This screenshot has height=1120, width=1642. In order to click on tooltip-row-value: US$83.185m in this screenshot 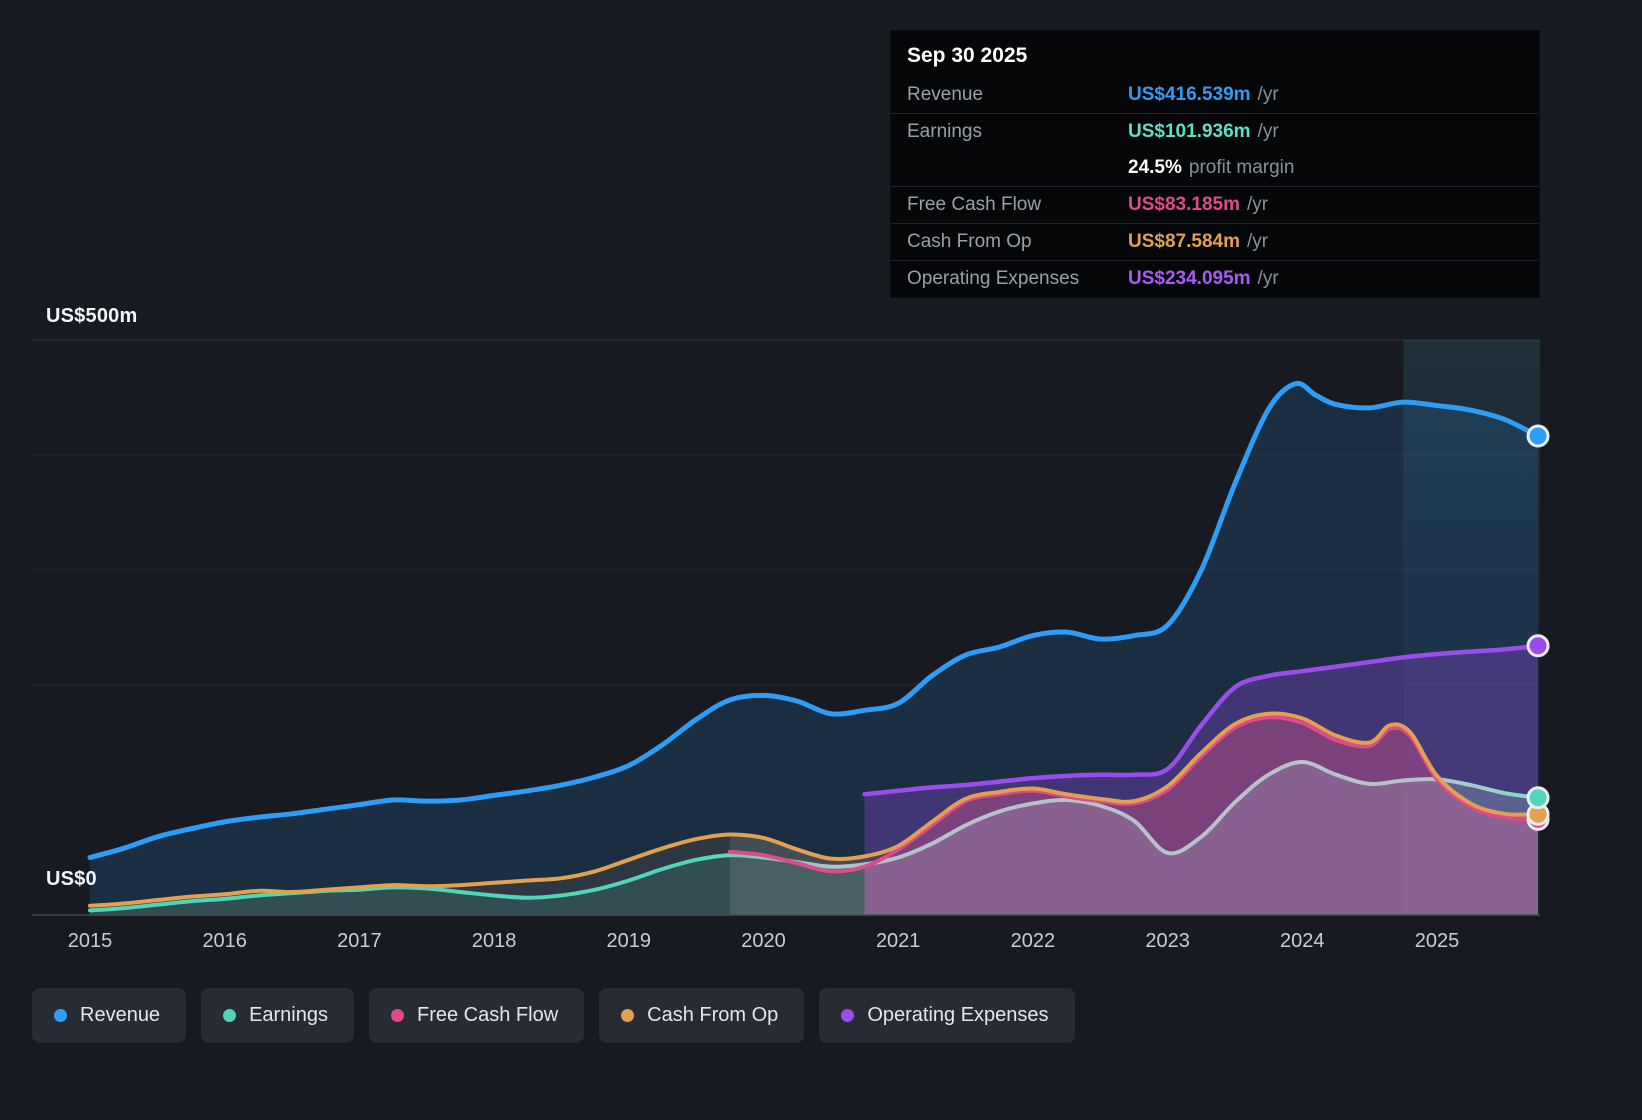, I will do `click(1184, 204)`.